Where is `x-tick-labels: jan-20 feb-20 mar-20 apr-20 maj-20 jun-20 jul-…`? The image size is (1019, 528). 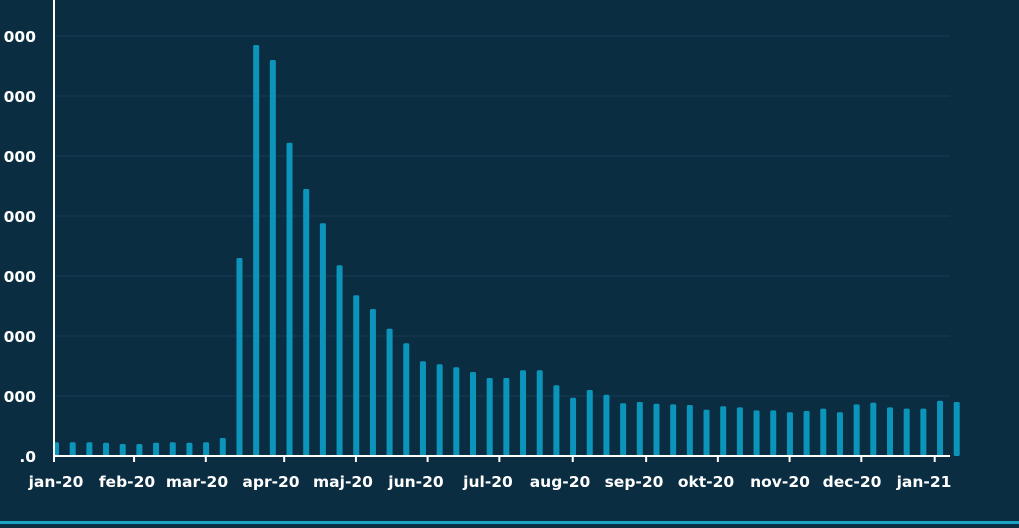 x-tick-labels: jan-20 feb-20 mar-20 apr-20 maj-20 jun-20 jul-… is located at coordinates (490, 482).